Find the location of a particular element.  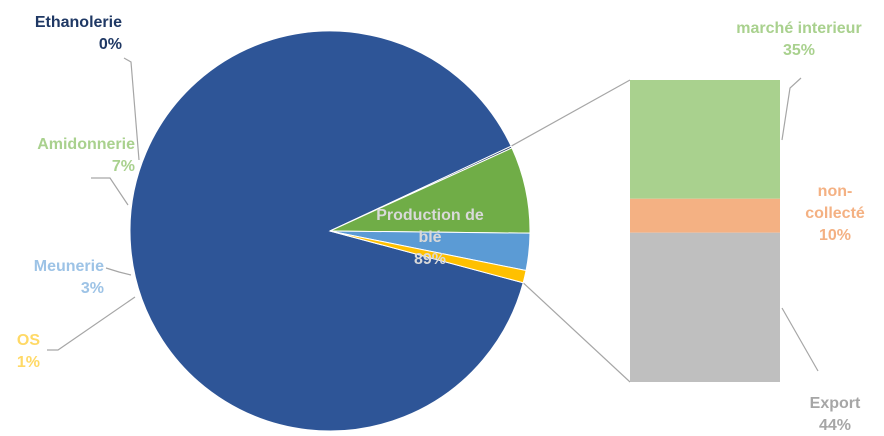

data-label-non-collecte: non-collecté 10% is located at coordinates (835, 213).